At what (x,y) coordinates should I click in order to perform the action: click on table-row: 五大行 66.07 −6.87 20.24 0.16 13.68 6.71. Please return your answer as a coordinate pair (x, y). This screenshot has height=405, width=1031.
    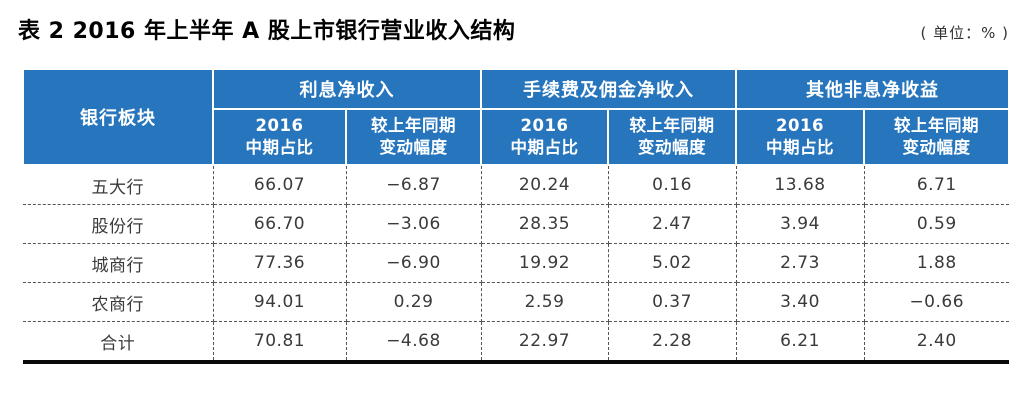
    Looking at the image, I should click on (516, 185).